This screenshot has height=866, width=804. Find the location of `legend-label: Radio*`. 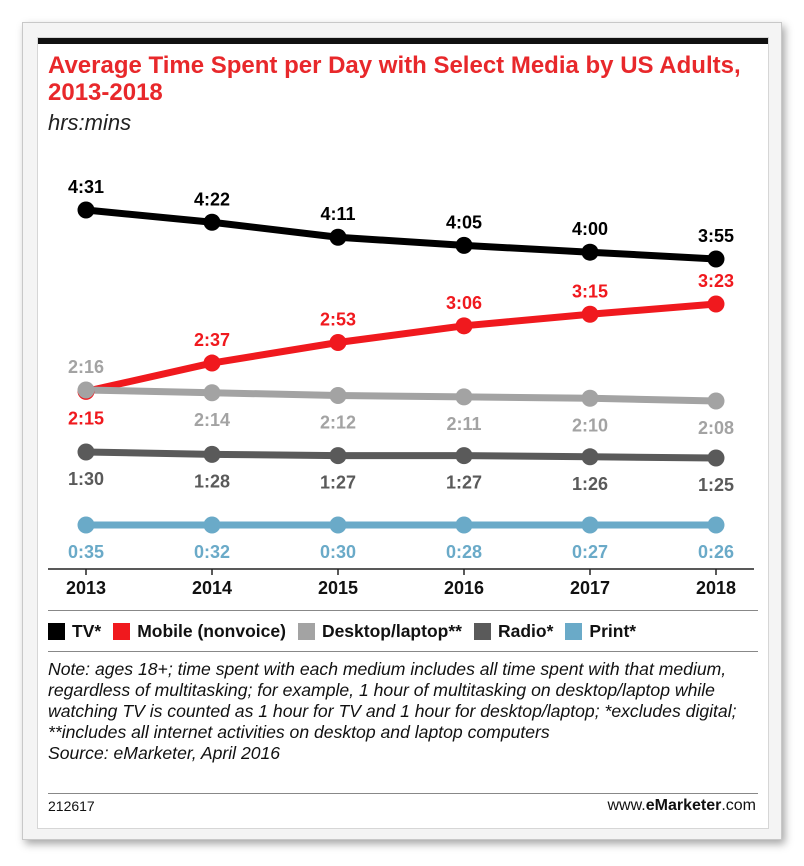

legend-label: Radio* is located at coordinates (525, 630).